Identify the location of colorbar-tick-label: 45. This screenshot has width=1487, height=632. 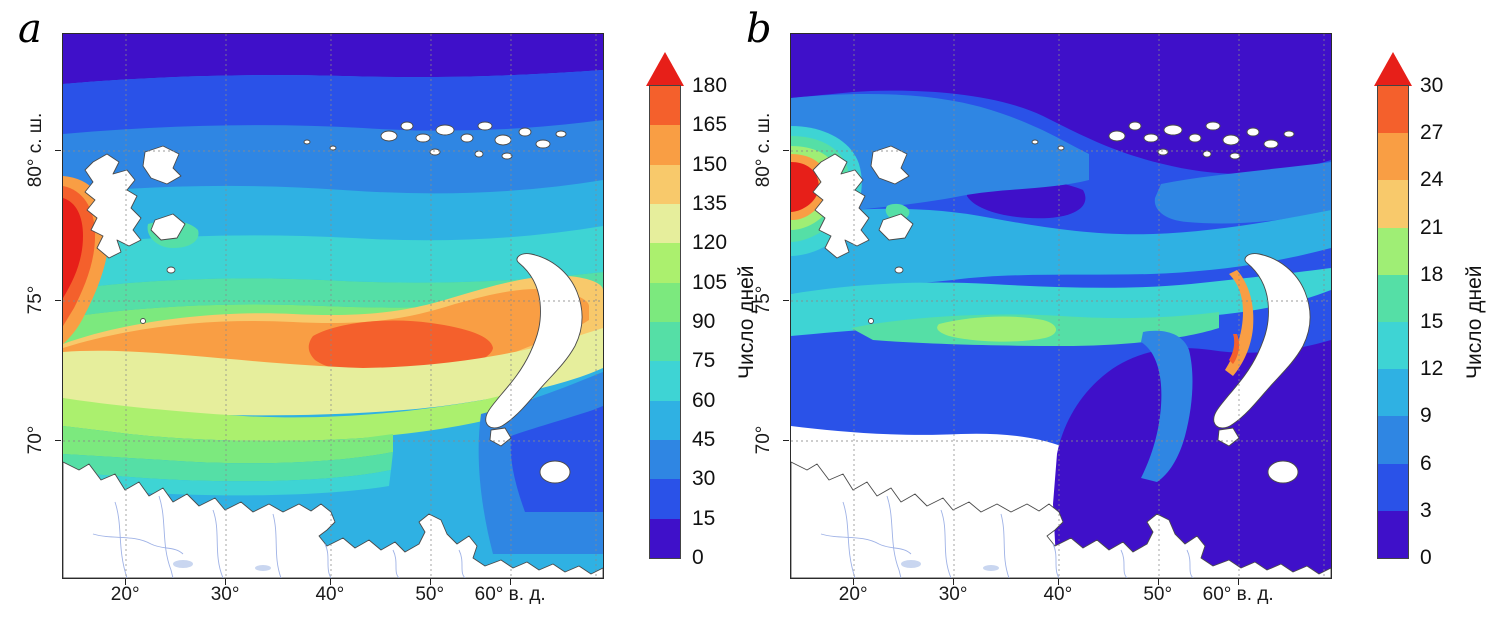
(704, 439).